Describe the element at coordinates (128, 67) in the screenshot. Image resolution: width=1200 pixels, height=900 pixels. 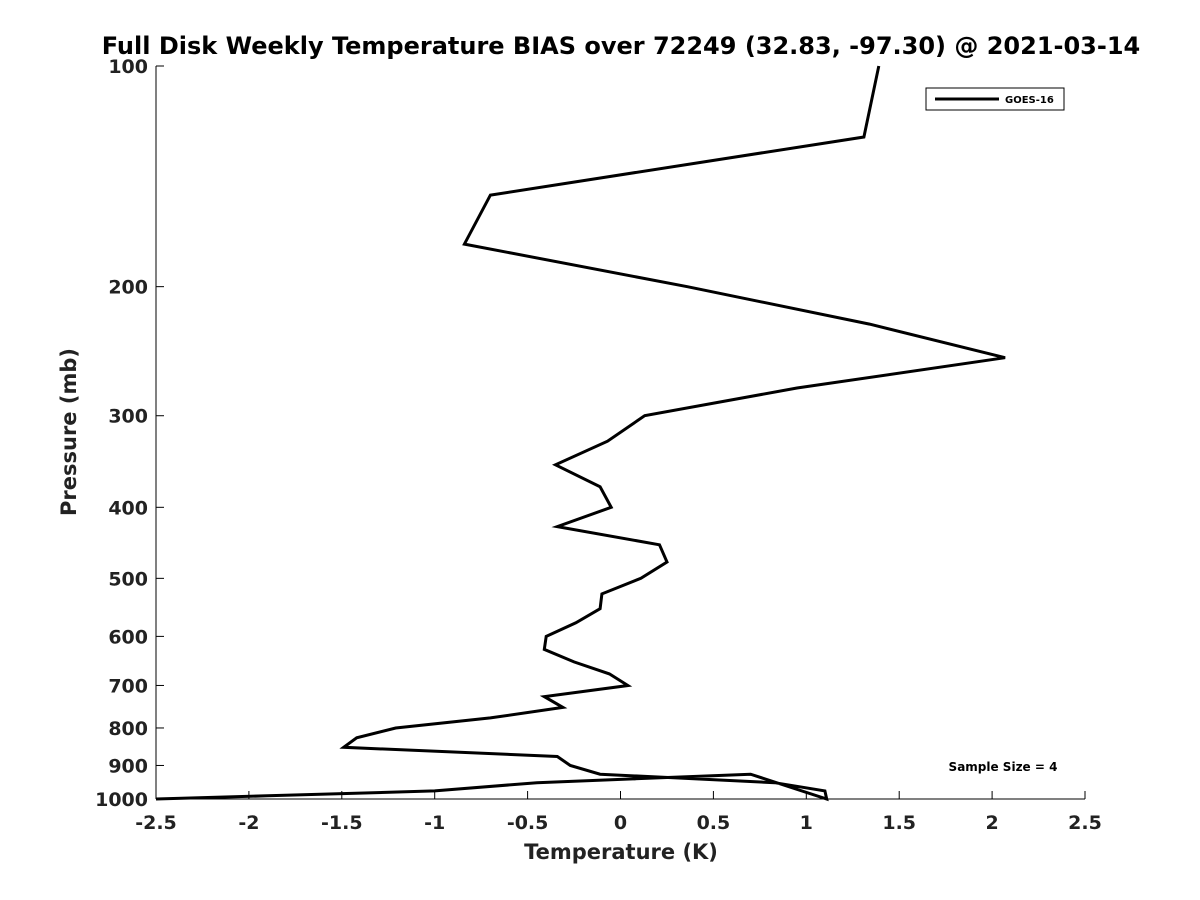
I see `y-tick-label: 100` at that location.